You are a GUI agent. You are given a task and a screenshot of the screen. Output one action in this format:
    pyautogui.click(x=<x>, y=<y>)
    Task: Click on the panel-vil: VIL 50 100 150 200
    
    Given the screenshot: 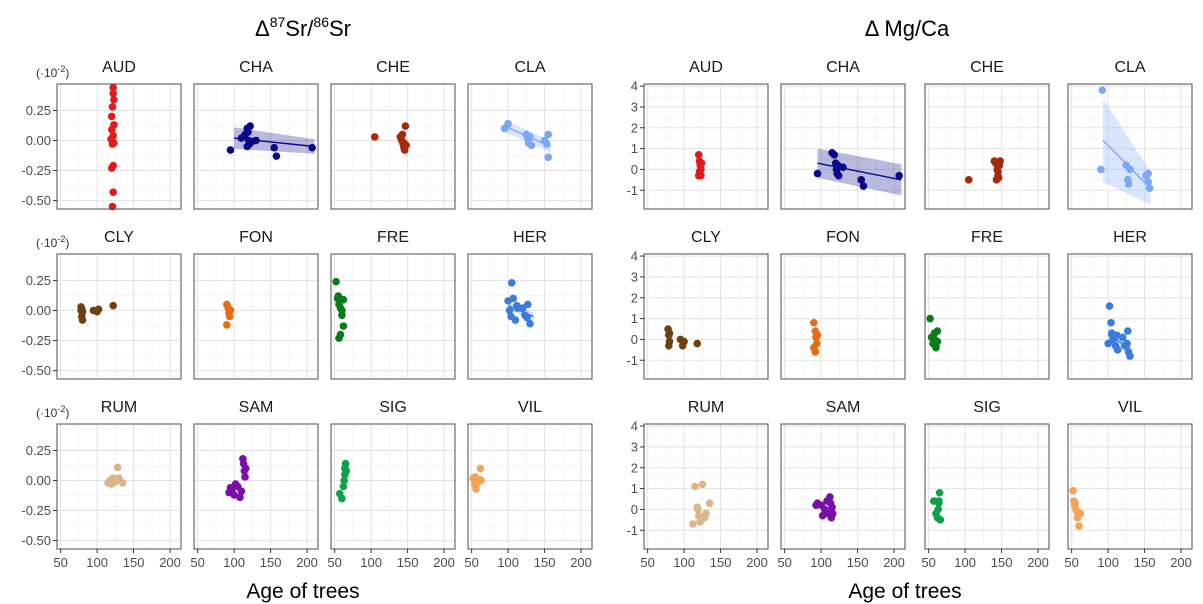 What is the action you would take?
    pyautogui.click(x=528, y=484)
    